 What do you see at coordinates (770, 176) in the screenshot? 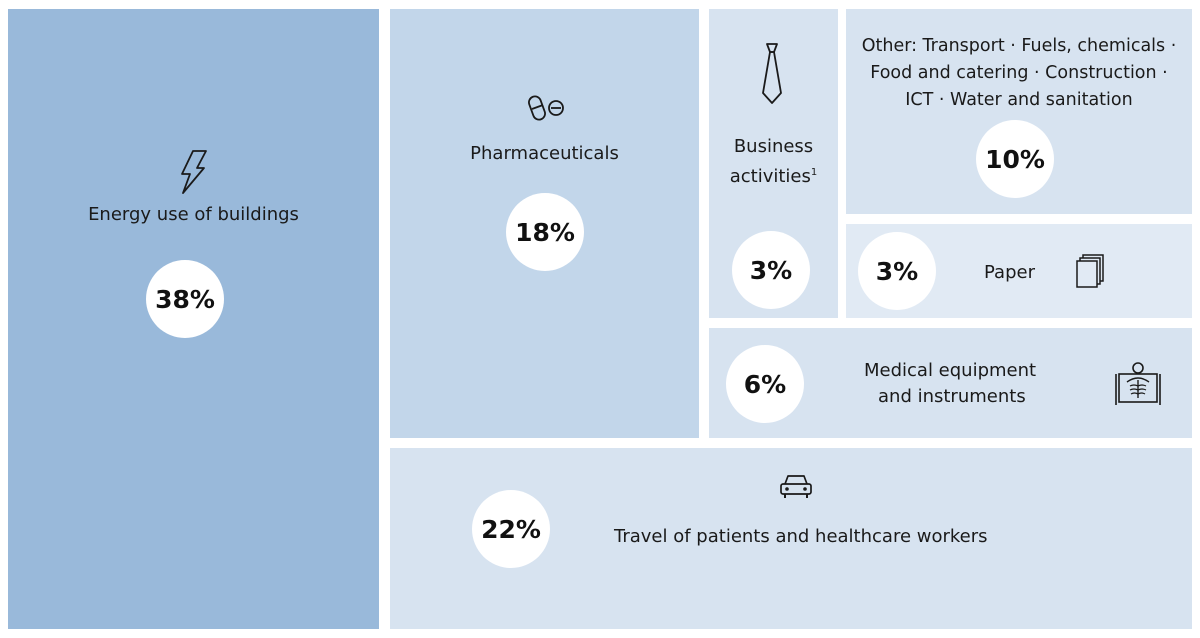
I see `tile-label-text: activities` at bounding box center [770, 176].